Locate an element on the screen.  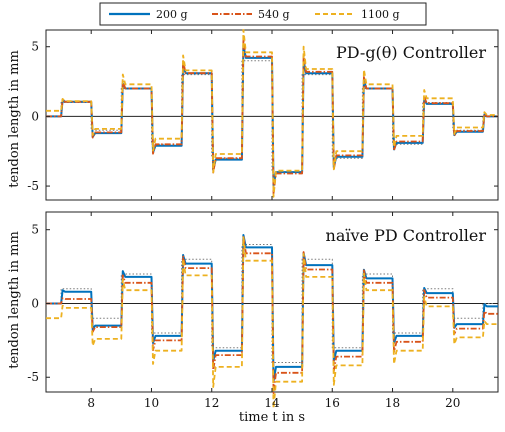
x-tick-label: 8 is located at coordinates (91, 403).